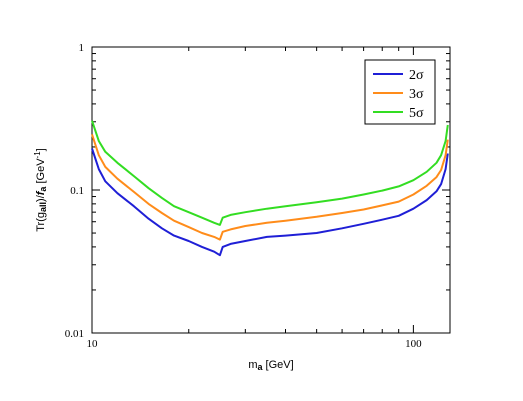 This screenshot has width=523, height=401. Describe the element at coordinates (74, 334) in the screenshot. I see `y-tick-label: 0.01` at that location.